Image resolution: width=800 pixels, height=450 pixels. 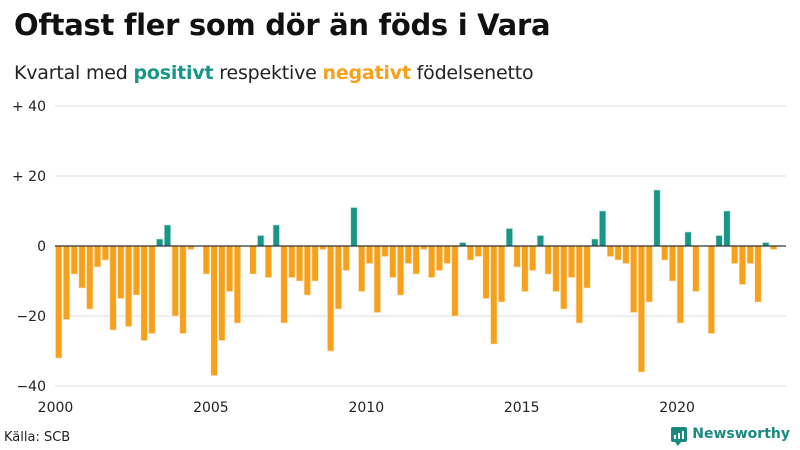 I want to click on subtitle-middle: respektive, so click(x=268, y=73).